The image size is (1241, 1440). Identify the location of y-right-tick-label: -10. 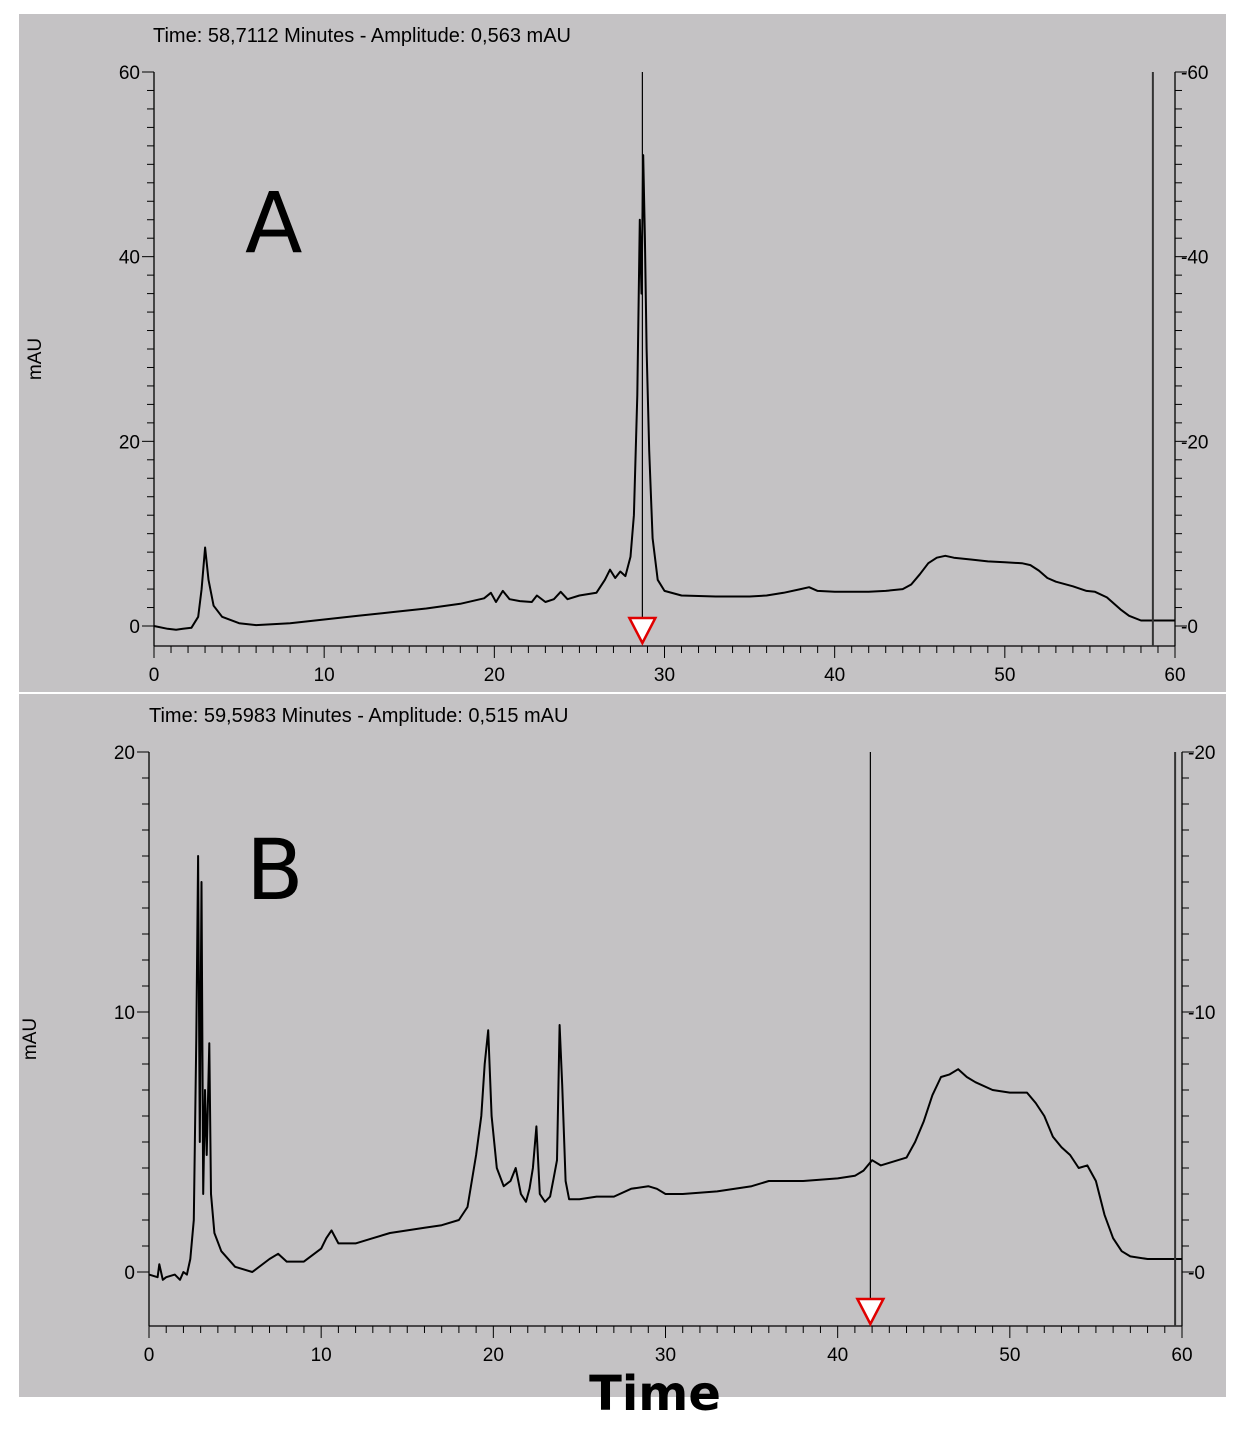
(1201, 1013).